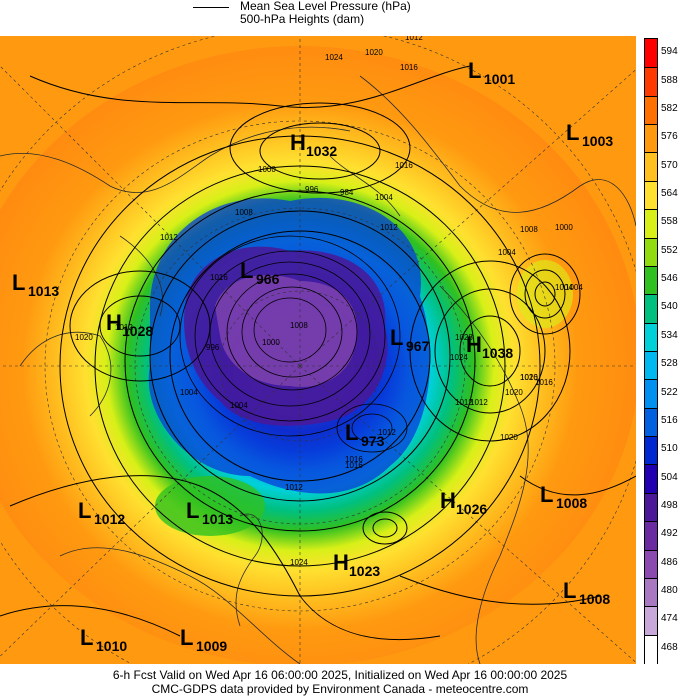  I want to click on pressure-system-value: 1012, so click(109, 519).